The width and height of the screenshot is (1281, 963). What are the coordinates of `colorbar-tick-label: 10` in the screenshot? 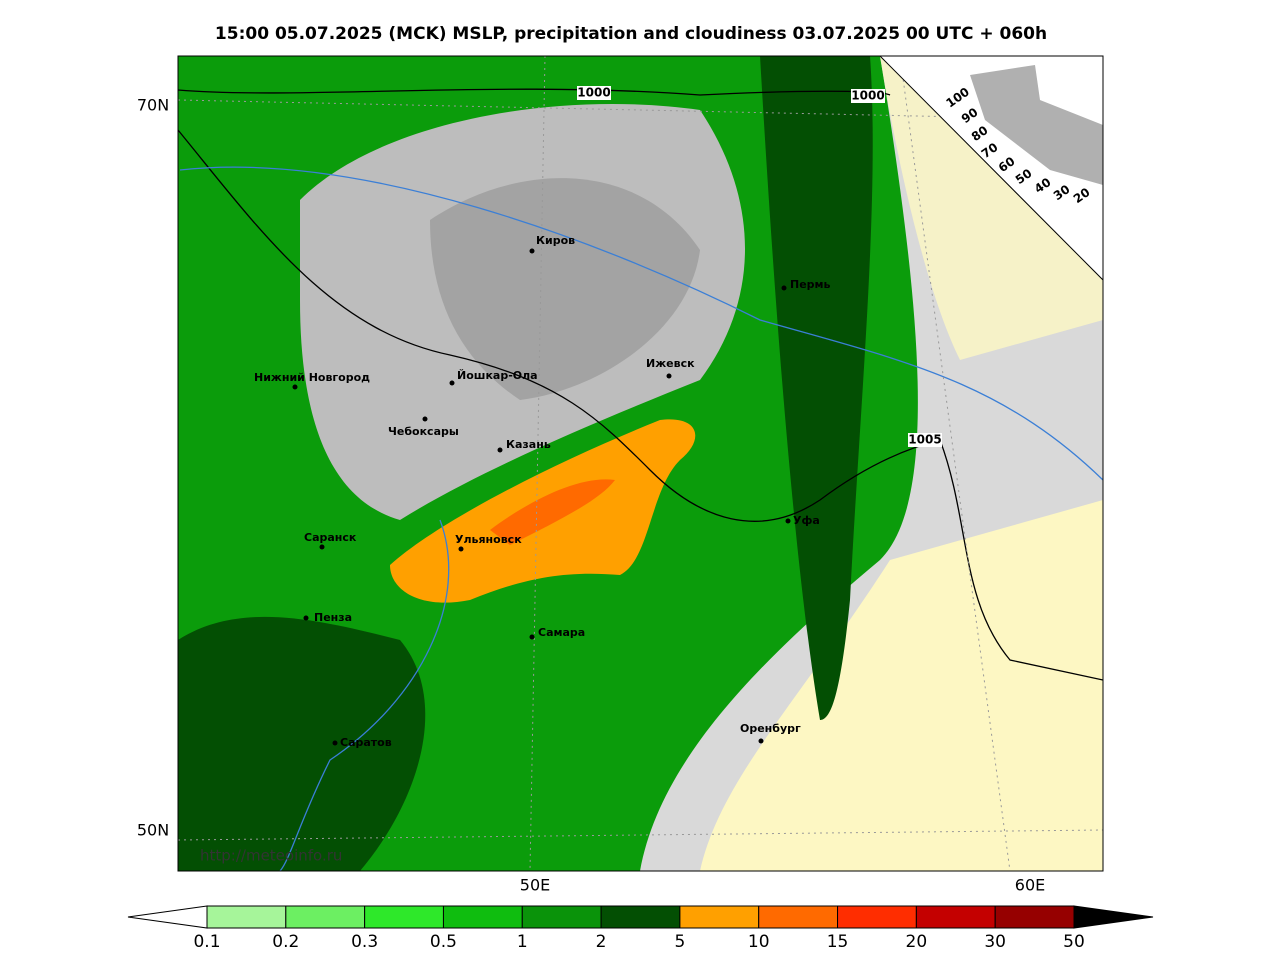 It's located at (759, 942).